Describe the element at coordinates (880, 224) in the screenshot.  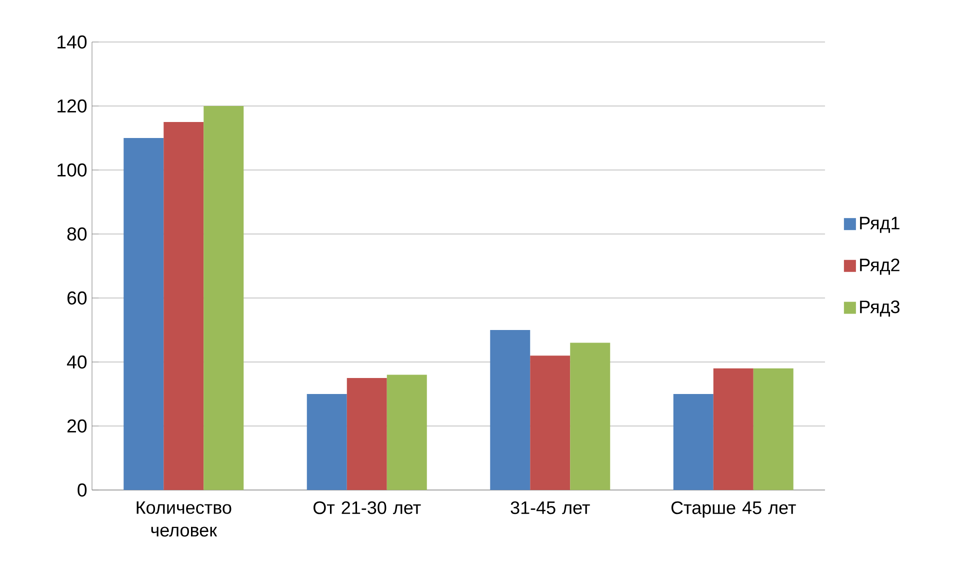
I see `legend-label: Ряд1` at that location.